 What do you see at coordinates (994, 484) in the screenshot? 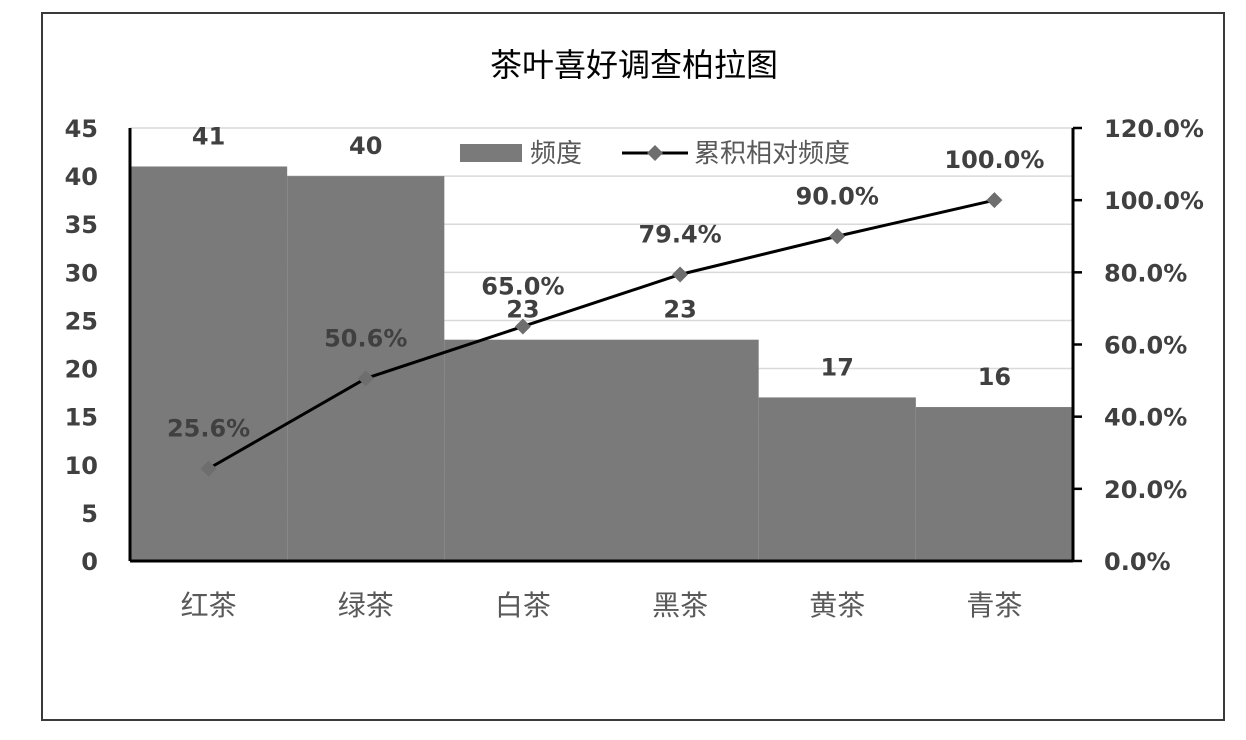
I see `bar-青茶` at bounding box center [994, 484].